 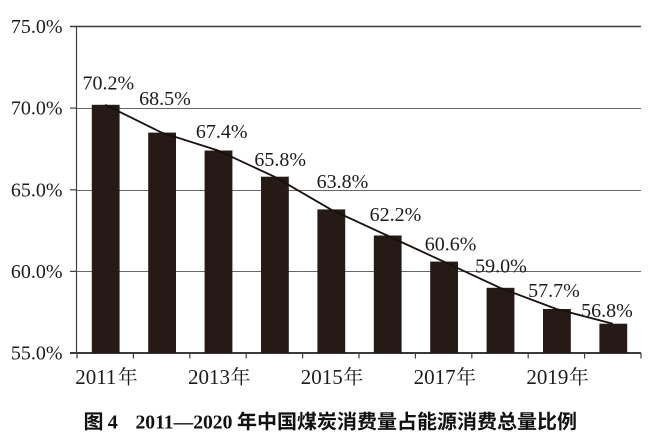 I want to click on svg-text: 70.0%, so click(x=37, y=109).